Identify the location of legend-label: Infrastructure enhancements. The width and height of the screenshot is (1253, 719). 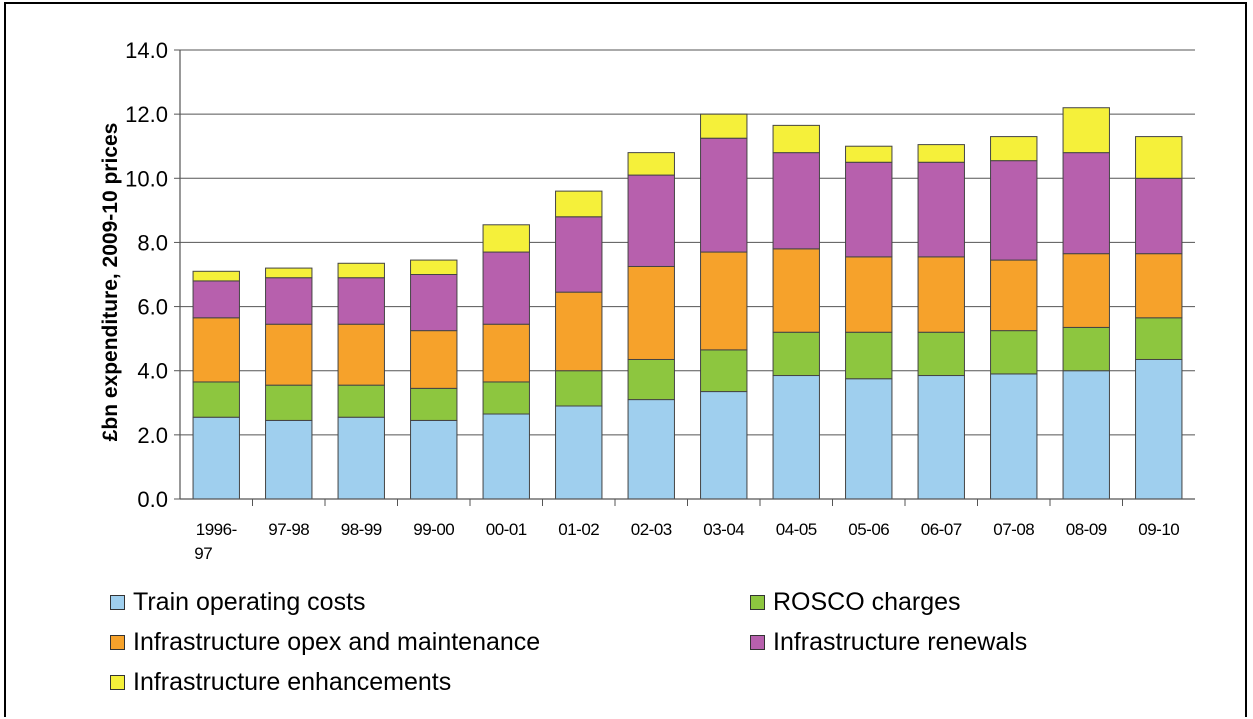
(292, 682).